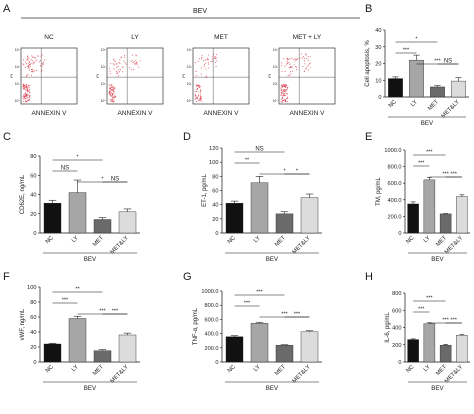  Describe the element at coordinates (23, 324) in the screenshot. I see `y-axis-label: vWF, ng/mL` at that location.